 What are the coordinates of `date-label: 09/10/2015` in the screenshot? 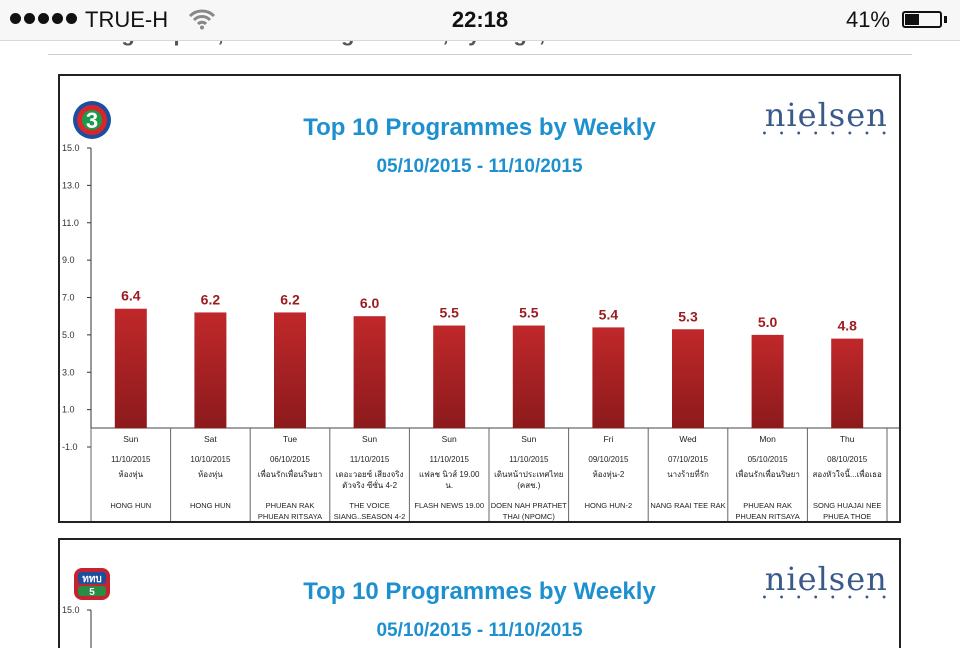 It's located at (608, 459).